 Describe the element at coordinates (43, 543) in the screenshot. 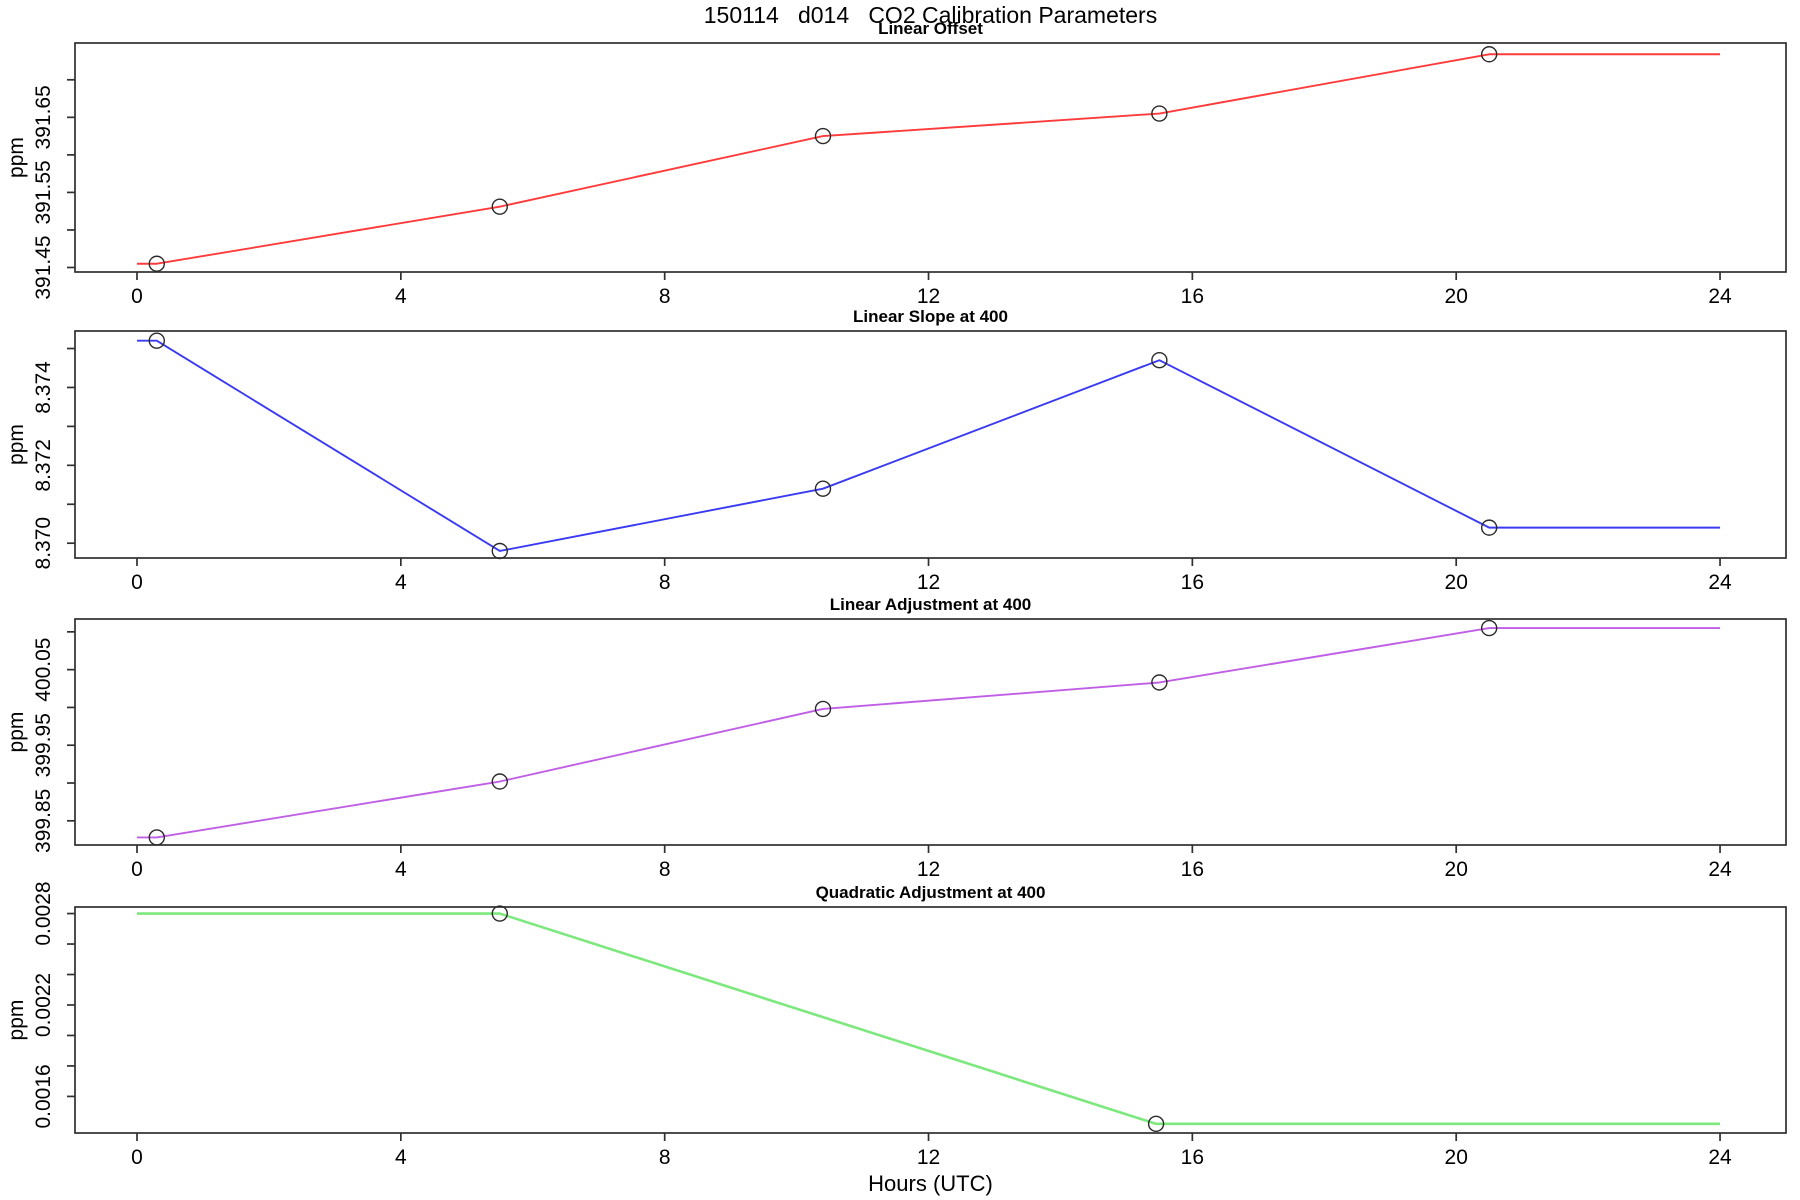

I see `y-tick-label: 8.370` at that location.